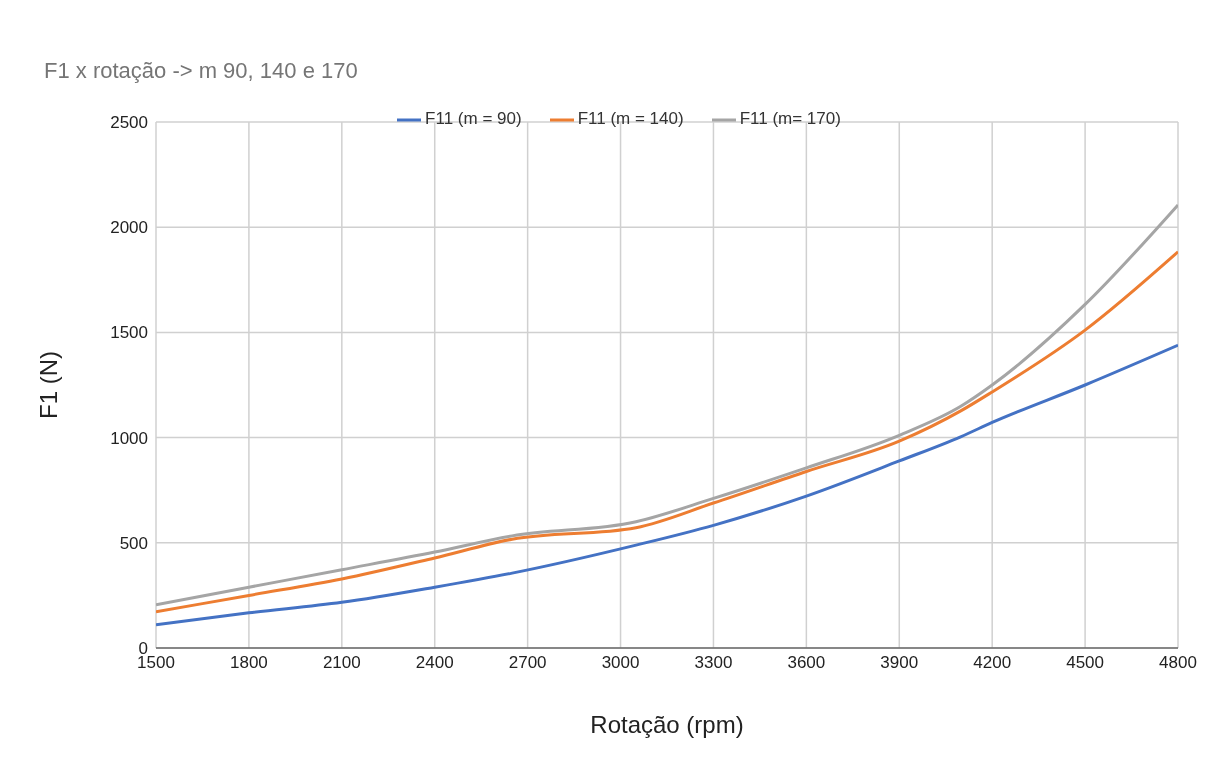  What do you see at coordinates (899, 663) in the screenshot?
I see `x-tick-label: 3900` at bounding box center [899, 663].